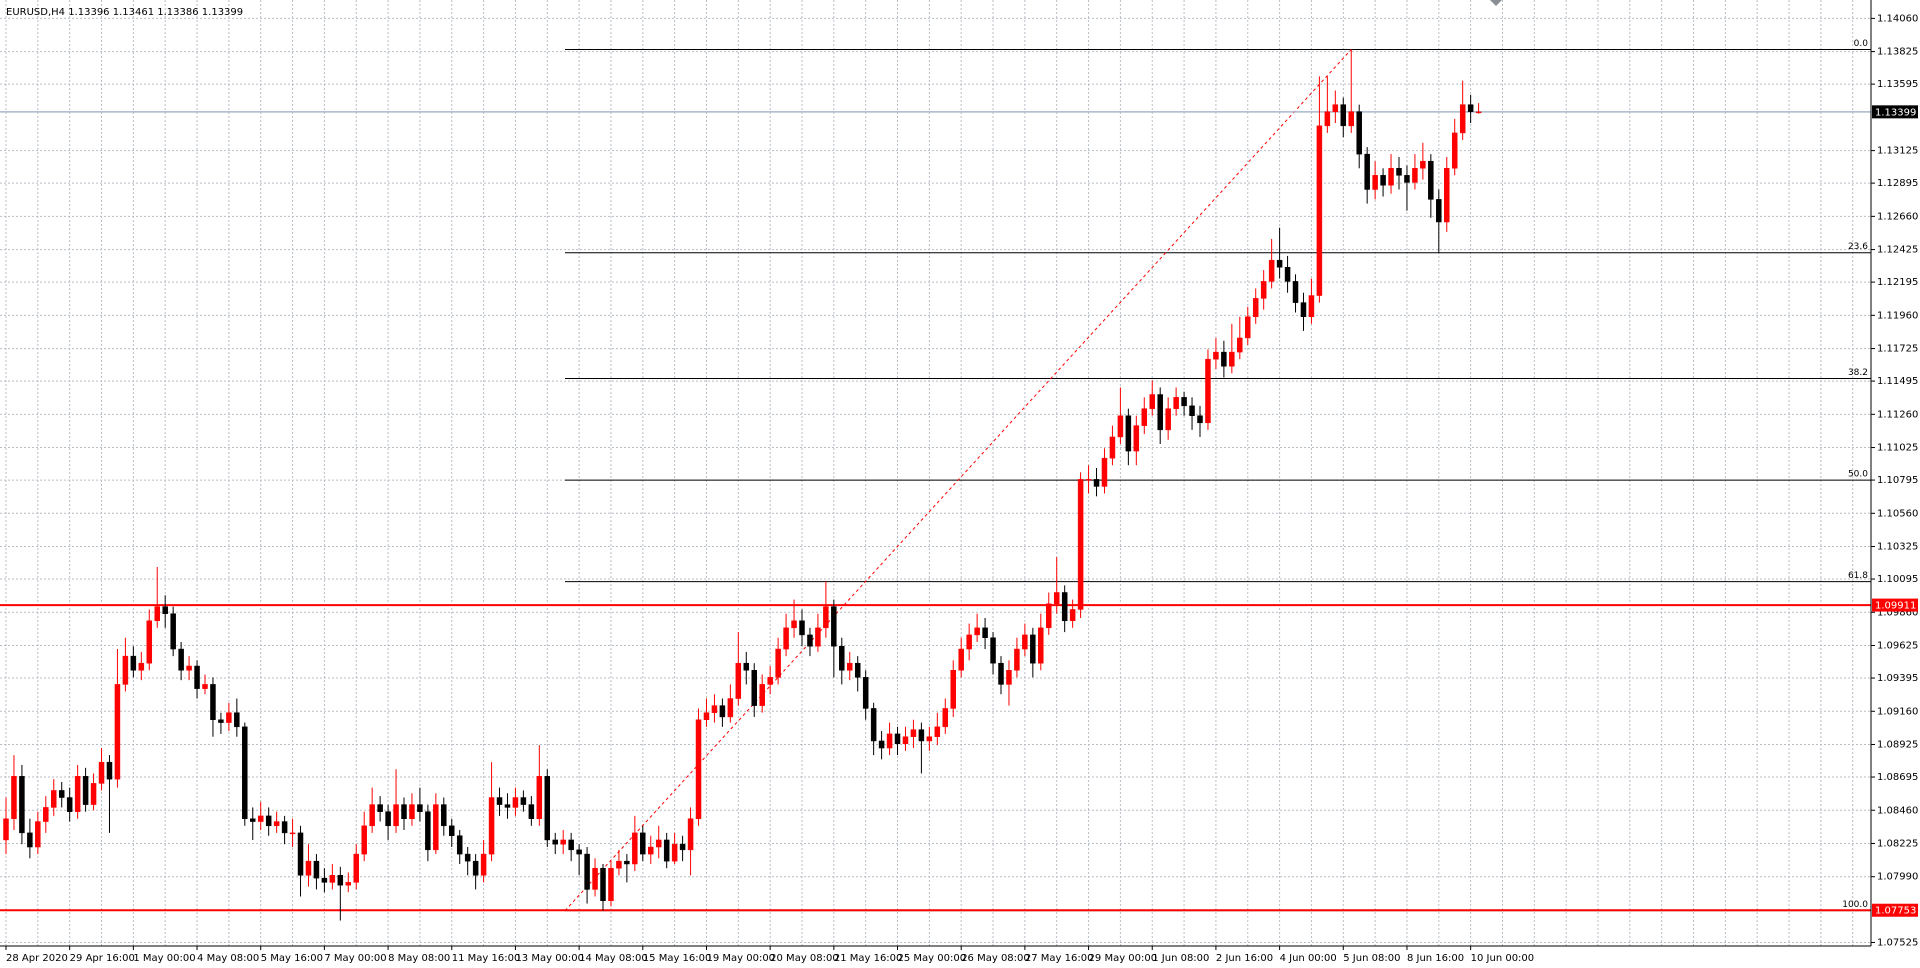 The image size is (1920, 968). Describe the element at coordinates (37, 958) in the screenshot. I see `x-tick-label: 28 Apr 2020` at that location.